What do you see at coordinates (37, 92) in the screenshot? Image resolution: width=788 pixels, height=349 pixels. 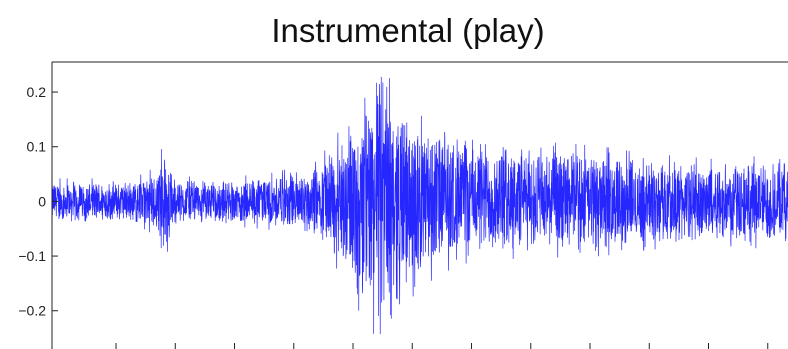 I see `y-tick-label: 0.2` at bounding box center [37, 92].